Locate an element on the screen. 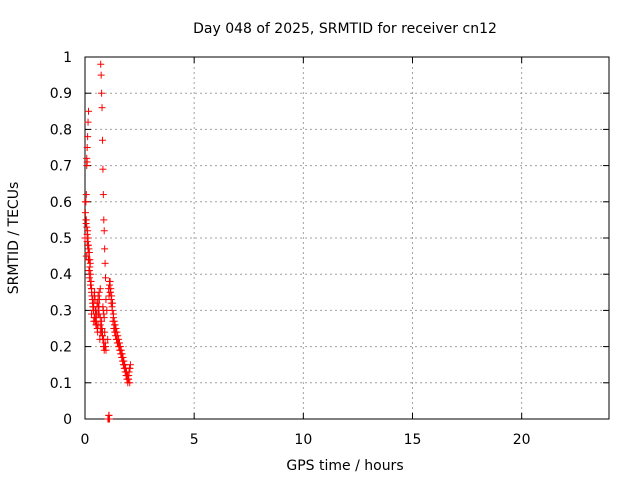  x-tick-label: 15 is located at coordinates (413, 440).